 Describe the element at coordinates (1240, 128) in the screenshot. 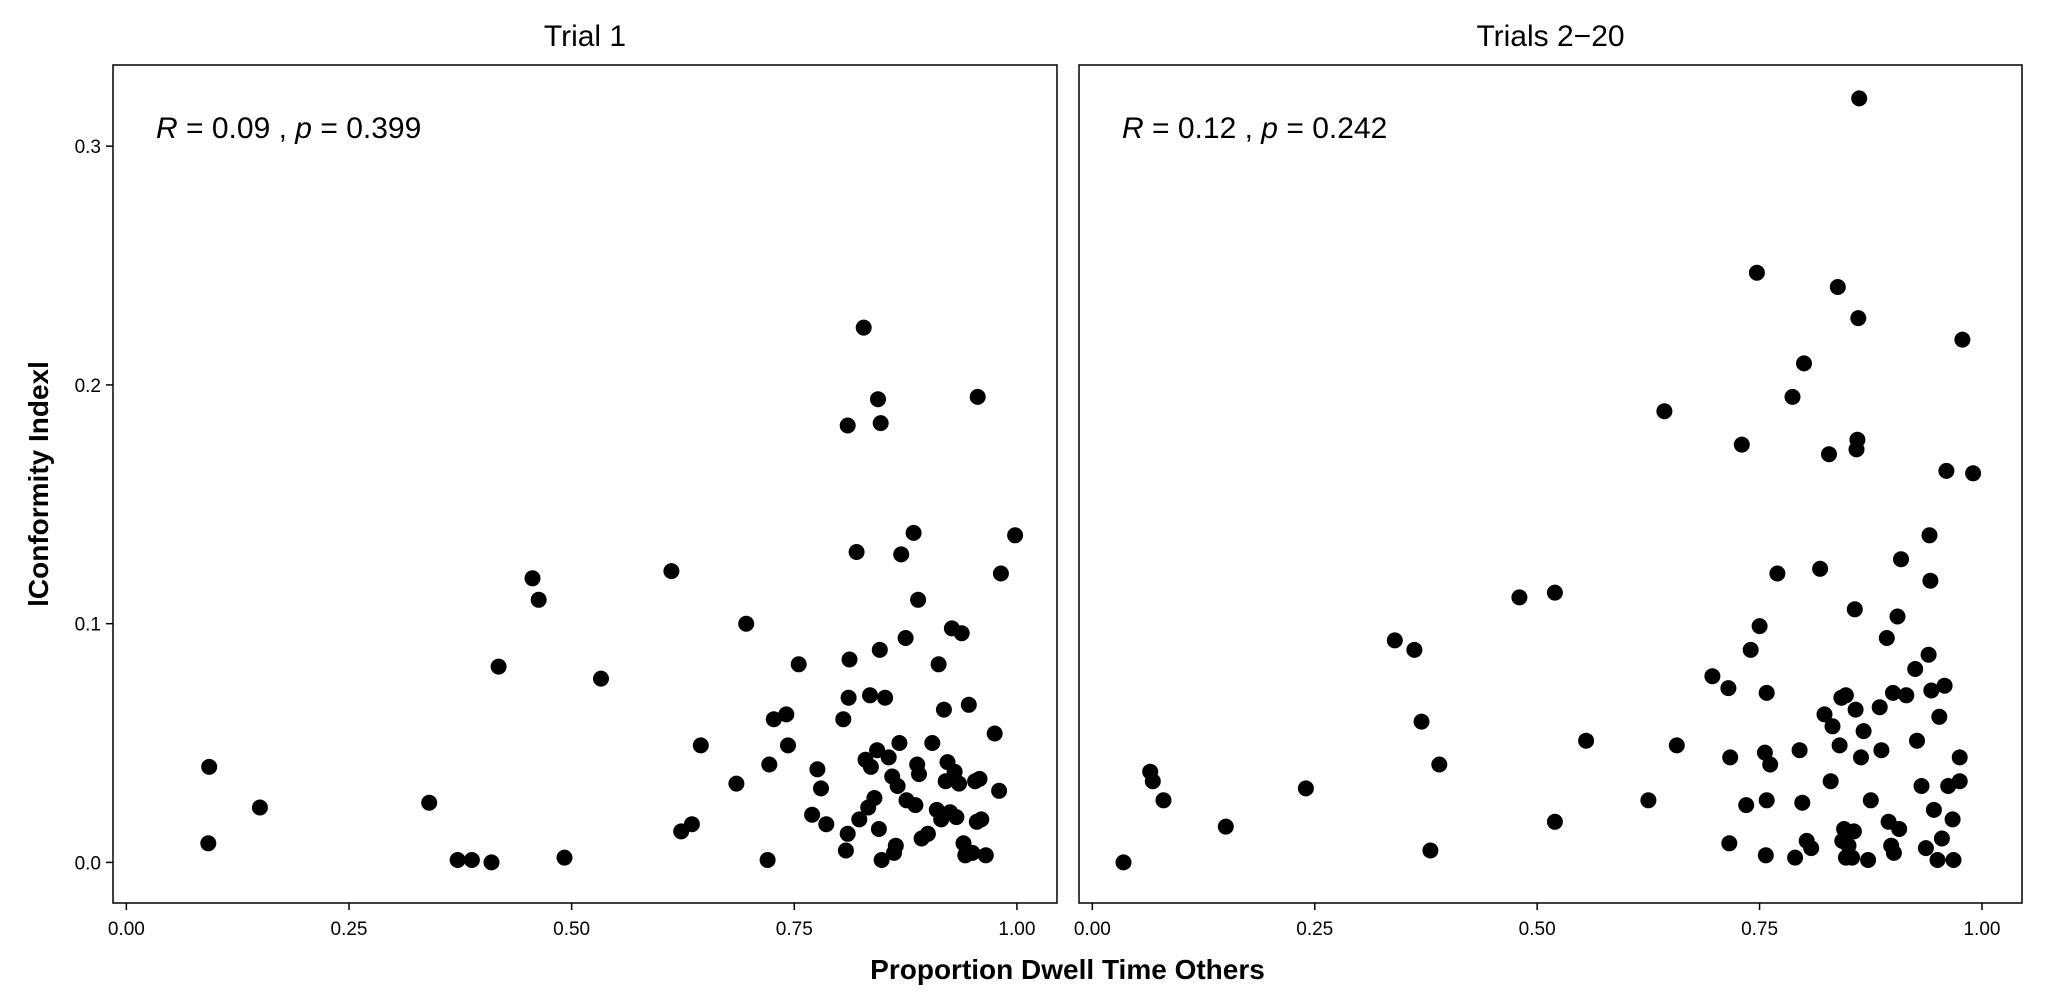

I see `panel-2-stat-text` at that location.